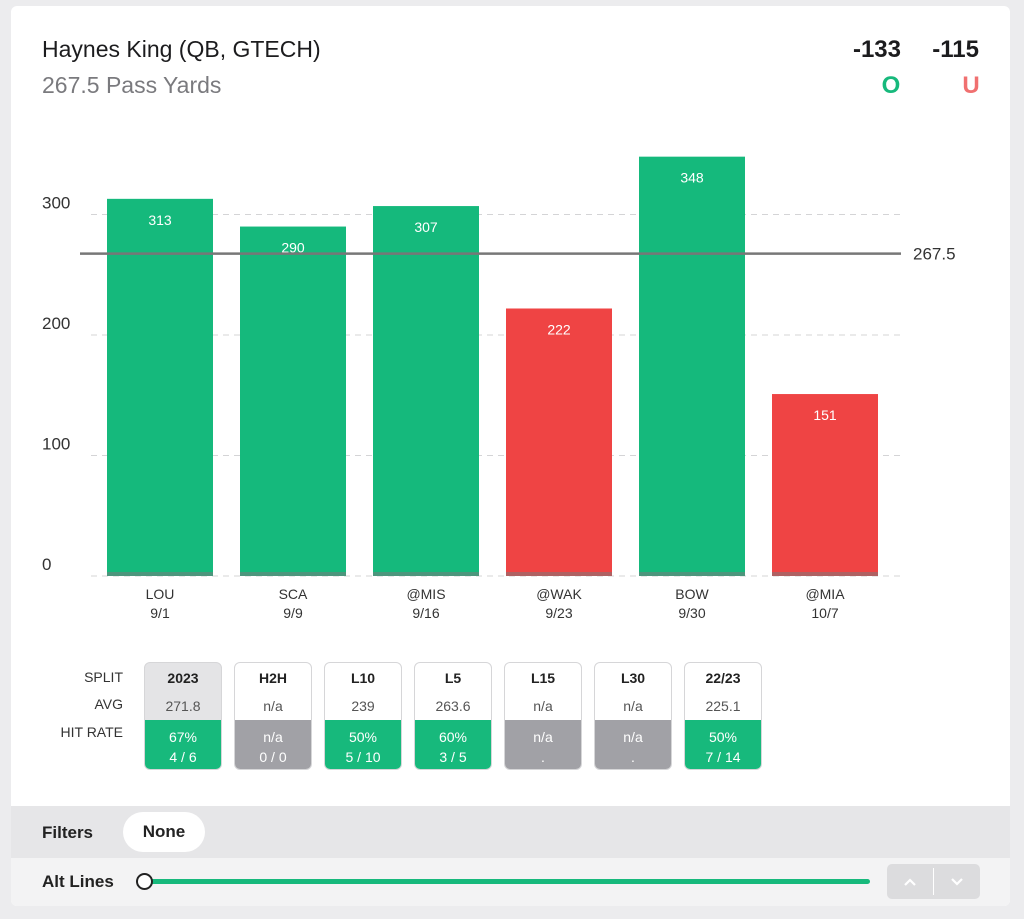 Image resolution: width=1024 pixels, height=919 pixels. What do you see at coordinates (273, 716) in the screenshot?
I see `split-card-h2h: H2H n/a n/a 0 / 0` at bounding box center [273, 716].